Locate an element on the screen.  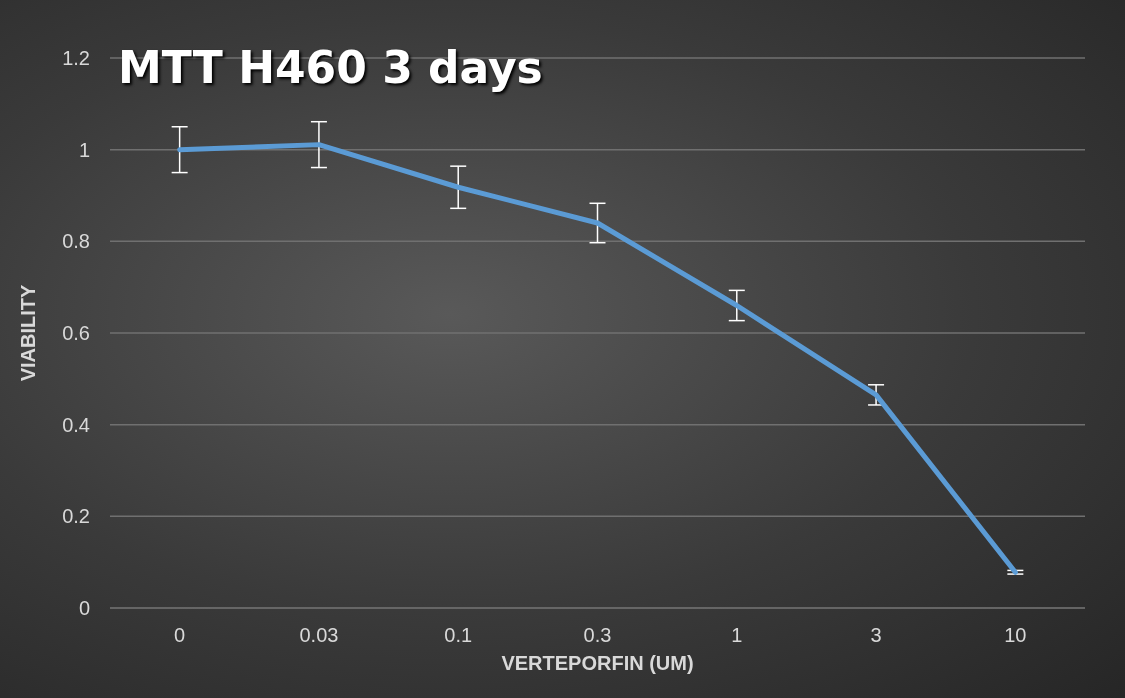
y-tick-label: 1.2 is located at coordinates (76, 58).